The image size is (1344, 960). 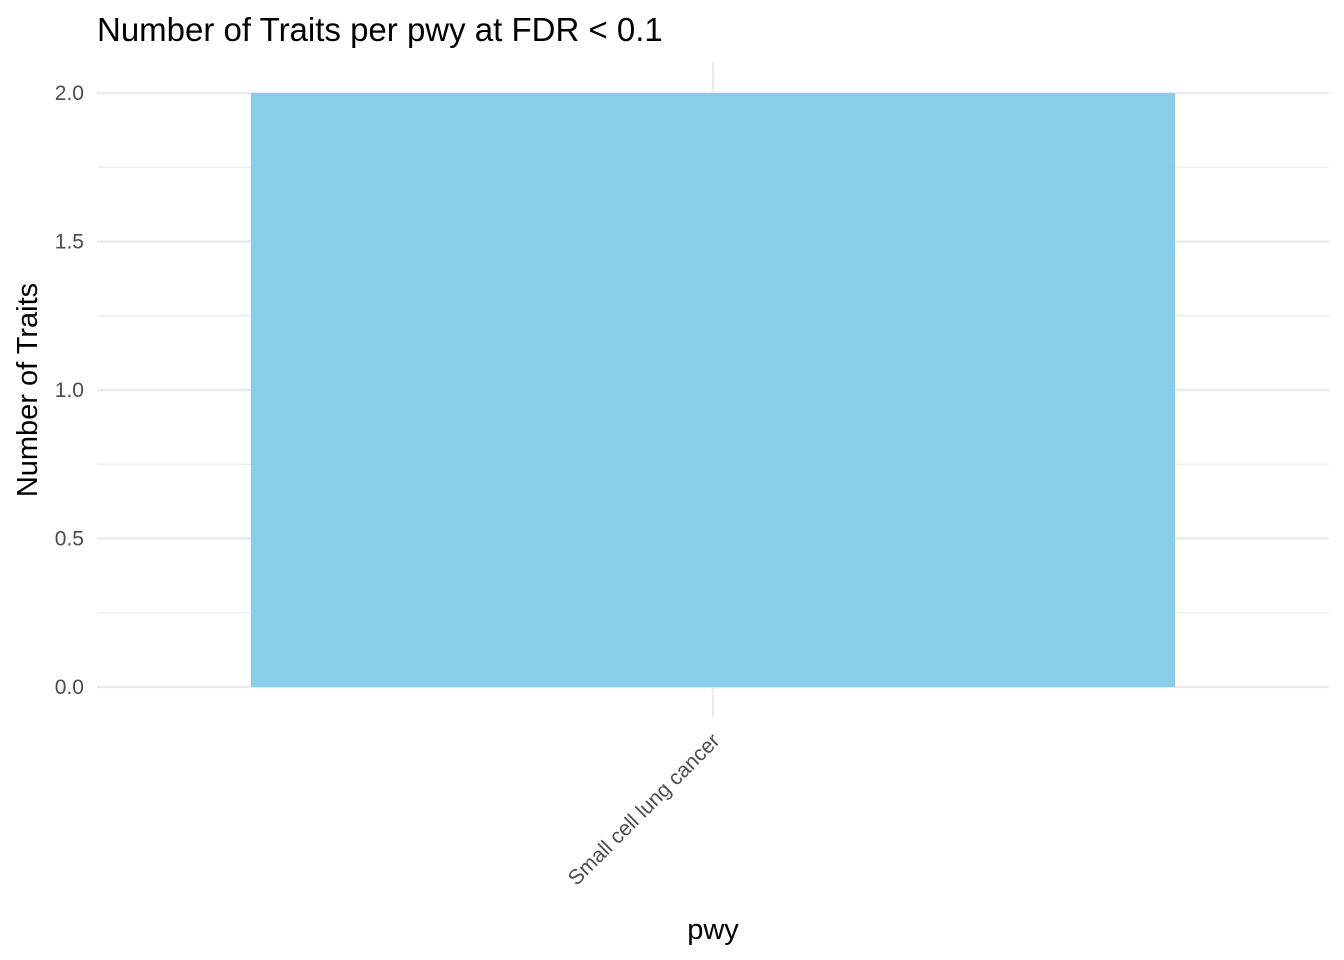 I want to click on y-tick-label: 1.5, so click(x=69, y=242).